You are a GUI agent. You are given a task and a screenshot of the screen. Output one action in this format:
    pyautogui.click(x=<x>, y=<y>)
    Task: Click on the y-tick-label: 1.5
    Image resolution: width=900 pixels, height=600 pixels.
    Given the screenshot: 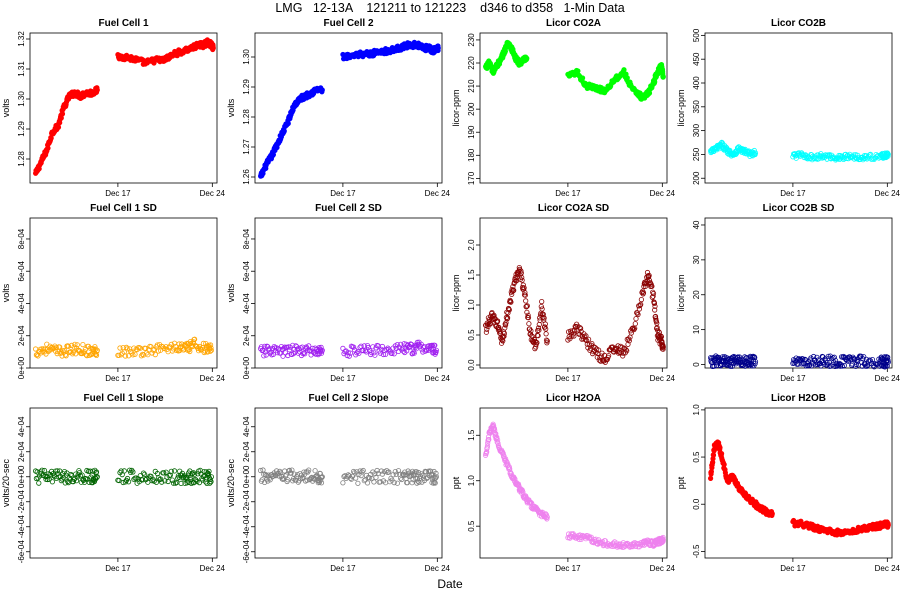 What is the action you would take?
    pyautogui.click(x=471, y=435)
    